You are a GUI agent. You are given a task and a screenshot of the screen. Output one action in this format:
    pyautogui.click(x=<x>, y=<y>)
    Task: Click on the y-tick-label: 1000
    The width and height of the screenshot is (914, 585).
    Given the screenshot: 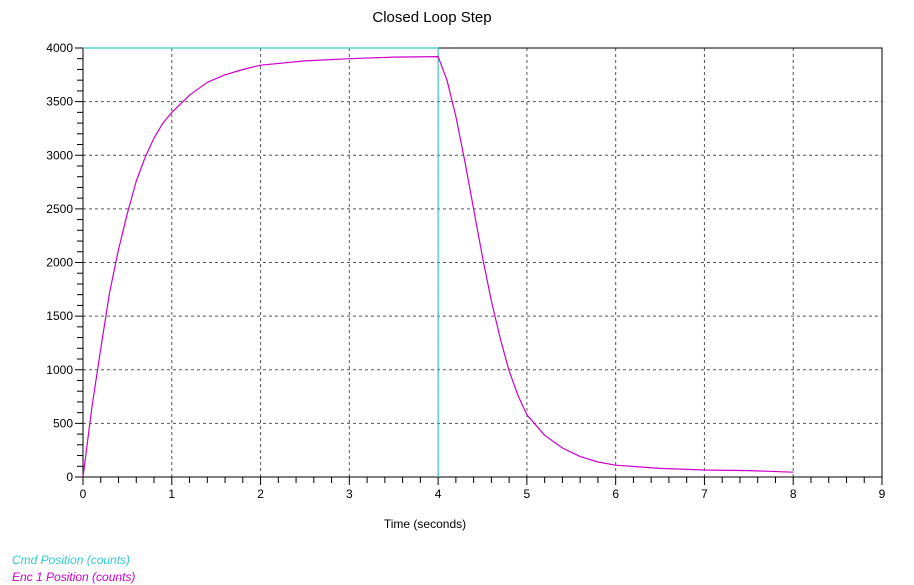 What is the action you would take?
    pyautogui.click(x=59, y=370)
    